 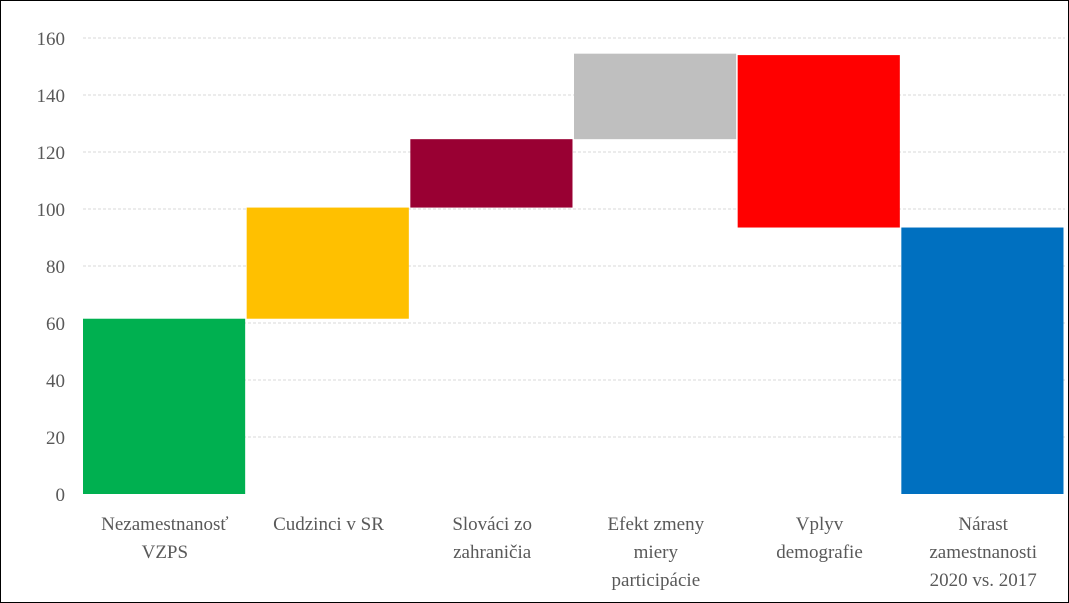 What do you see at coordinates (55, 324) in the screenshot?
I see `y-tick-label: 60` at bounding box center [55, 324].